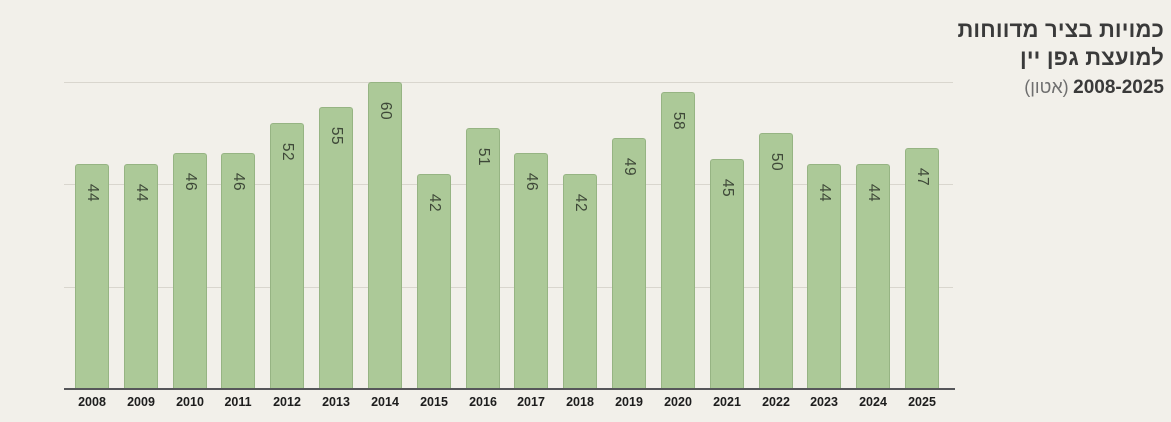  What do you see at coordinates (483, 402) in the screenshot?
I see `x-axis-tick-2016: 2016` at bounding box center [483, 402].